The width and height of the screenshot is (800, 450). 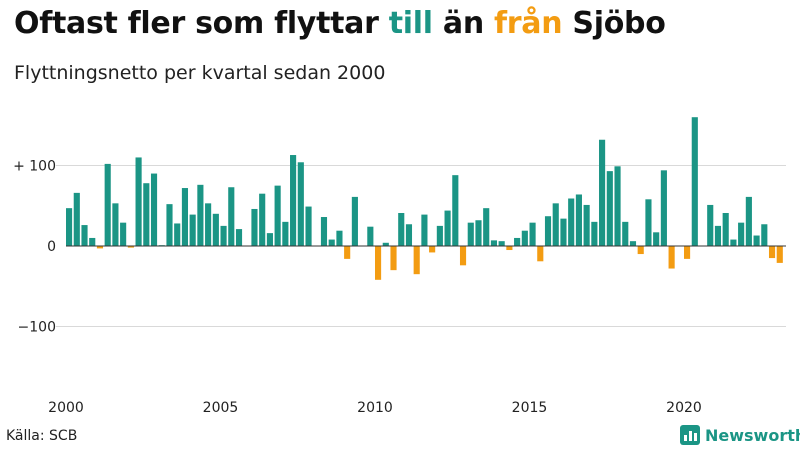 I want to click on x-tick-label: 2000, so click(x=66, y=408).